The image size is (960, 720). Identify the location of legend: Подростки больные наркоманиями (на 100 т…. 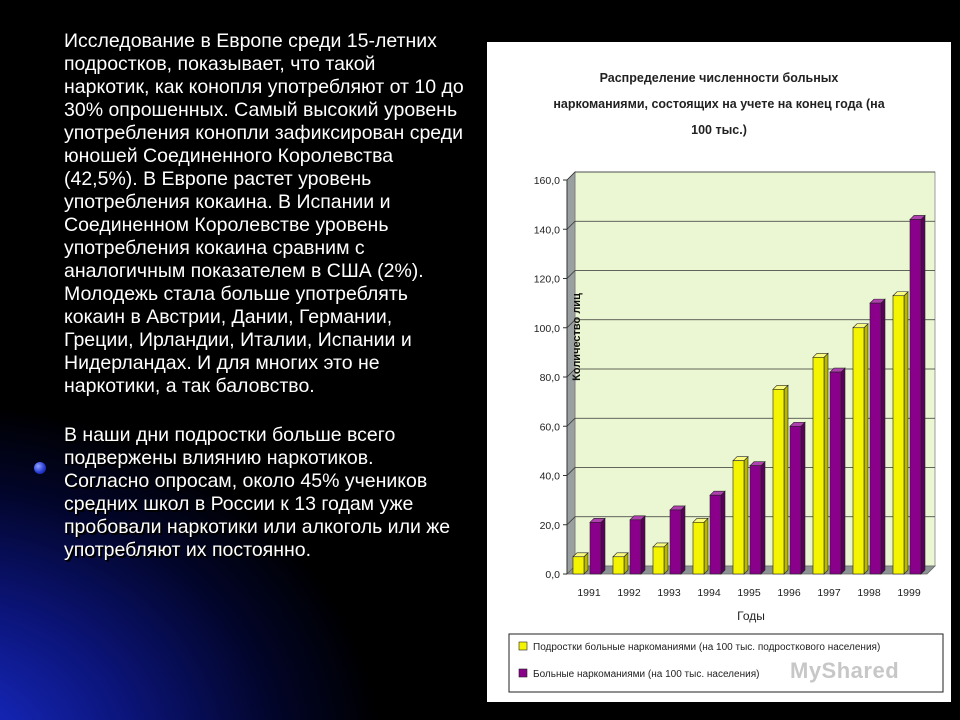
(726, 663).